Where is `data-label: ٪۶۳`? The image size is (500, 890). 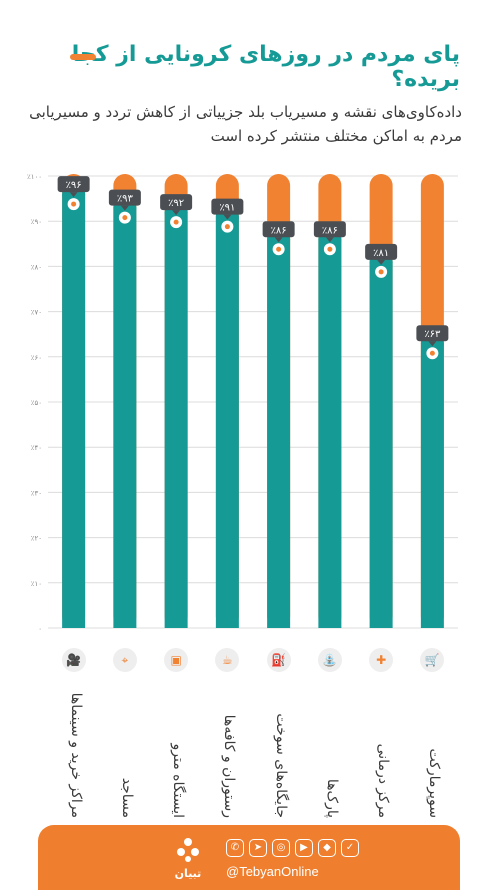 data-label: ٪۶۳ is located at coordinates (432, 334).